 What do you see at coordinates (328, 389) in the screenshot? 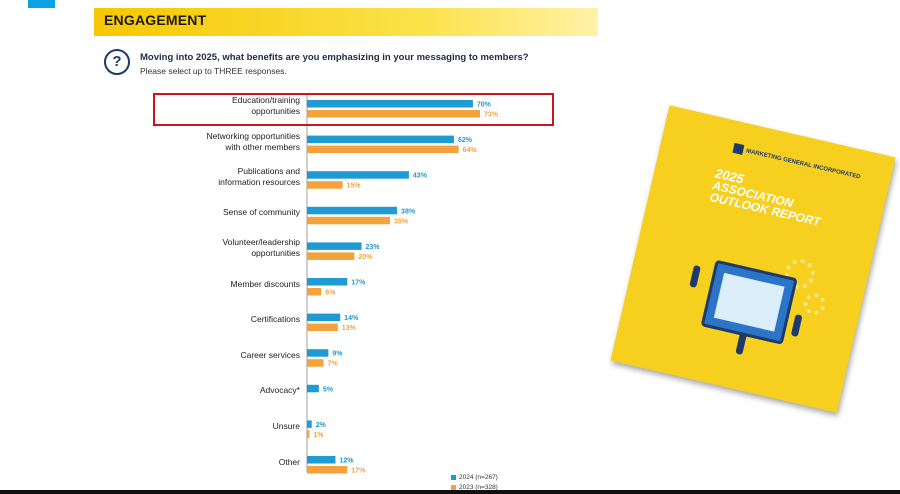
I see `value-label: 5%` at bounding box center [328, 389].